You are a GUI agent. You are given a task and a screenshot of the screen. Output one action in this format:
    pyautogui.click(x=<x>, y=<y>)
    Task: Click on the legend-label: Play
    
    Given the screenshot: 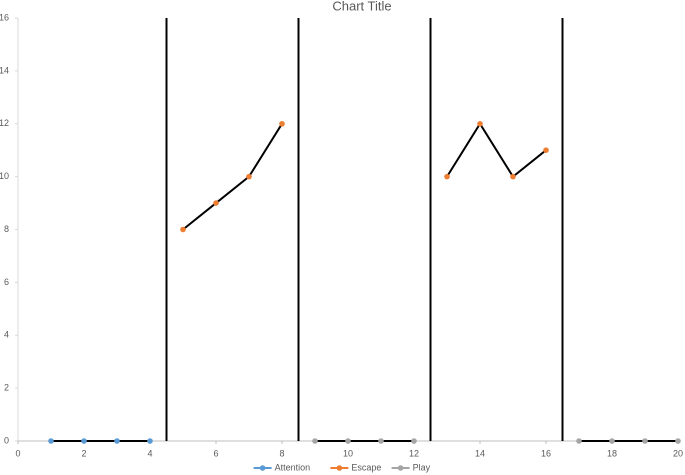 What is the action you would take?
    pyautogui.click(x=422, y=467)
    